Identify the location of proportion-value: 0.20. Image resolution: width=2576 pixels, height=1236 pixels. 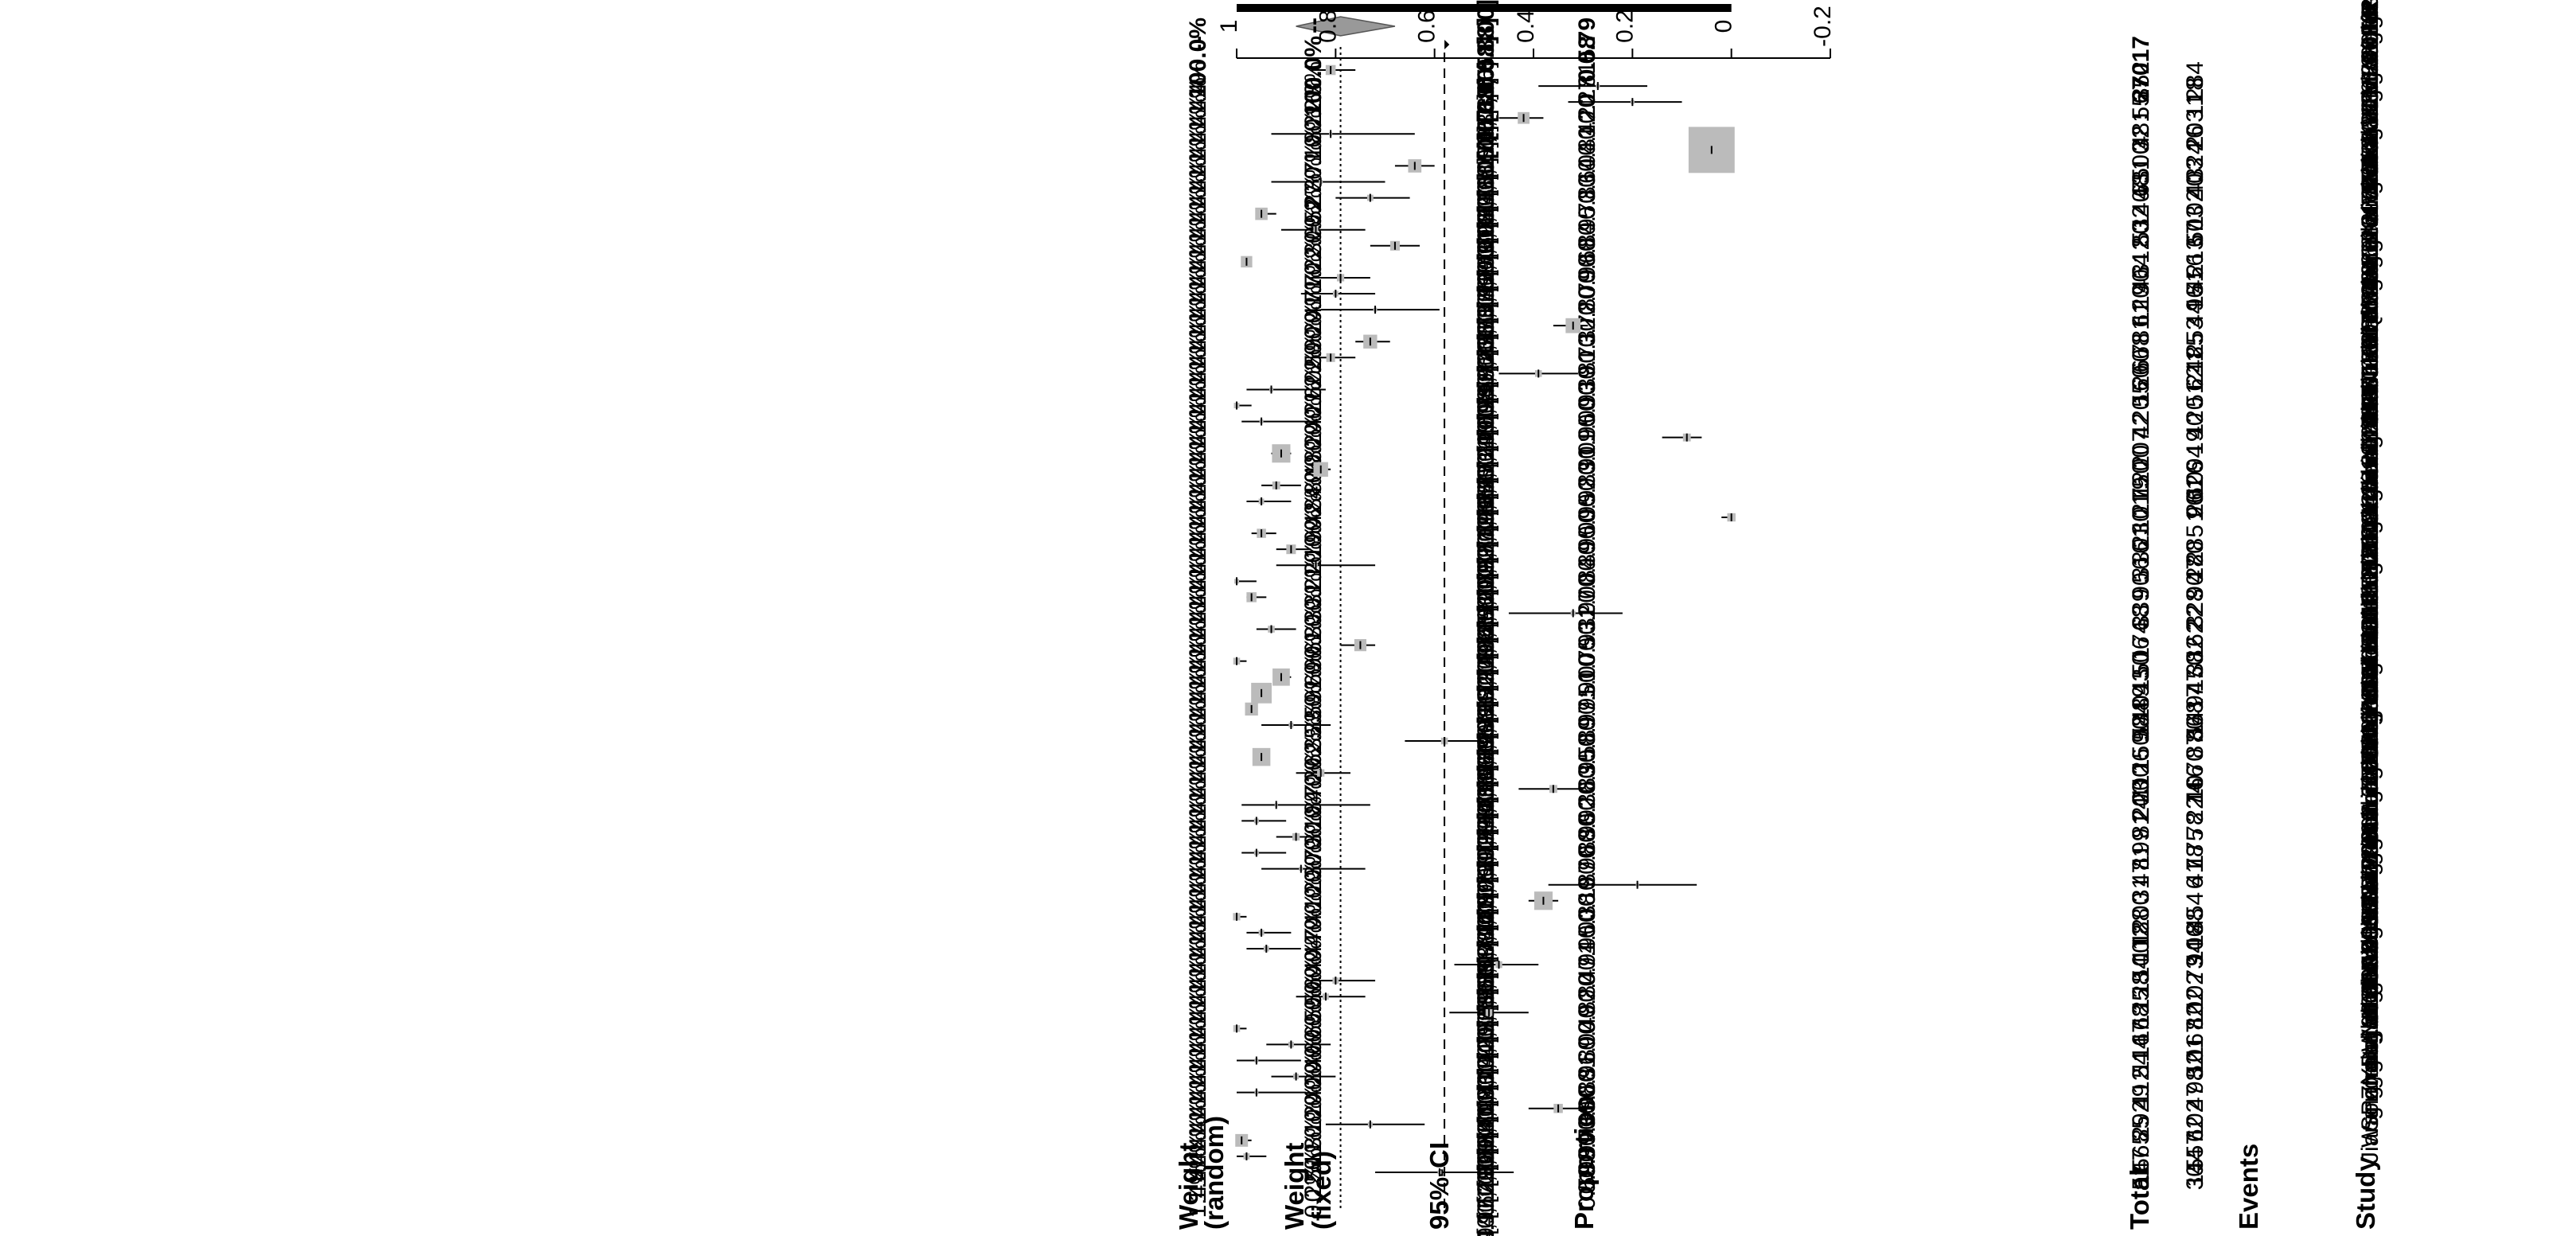
(1587, 116).